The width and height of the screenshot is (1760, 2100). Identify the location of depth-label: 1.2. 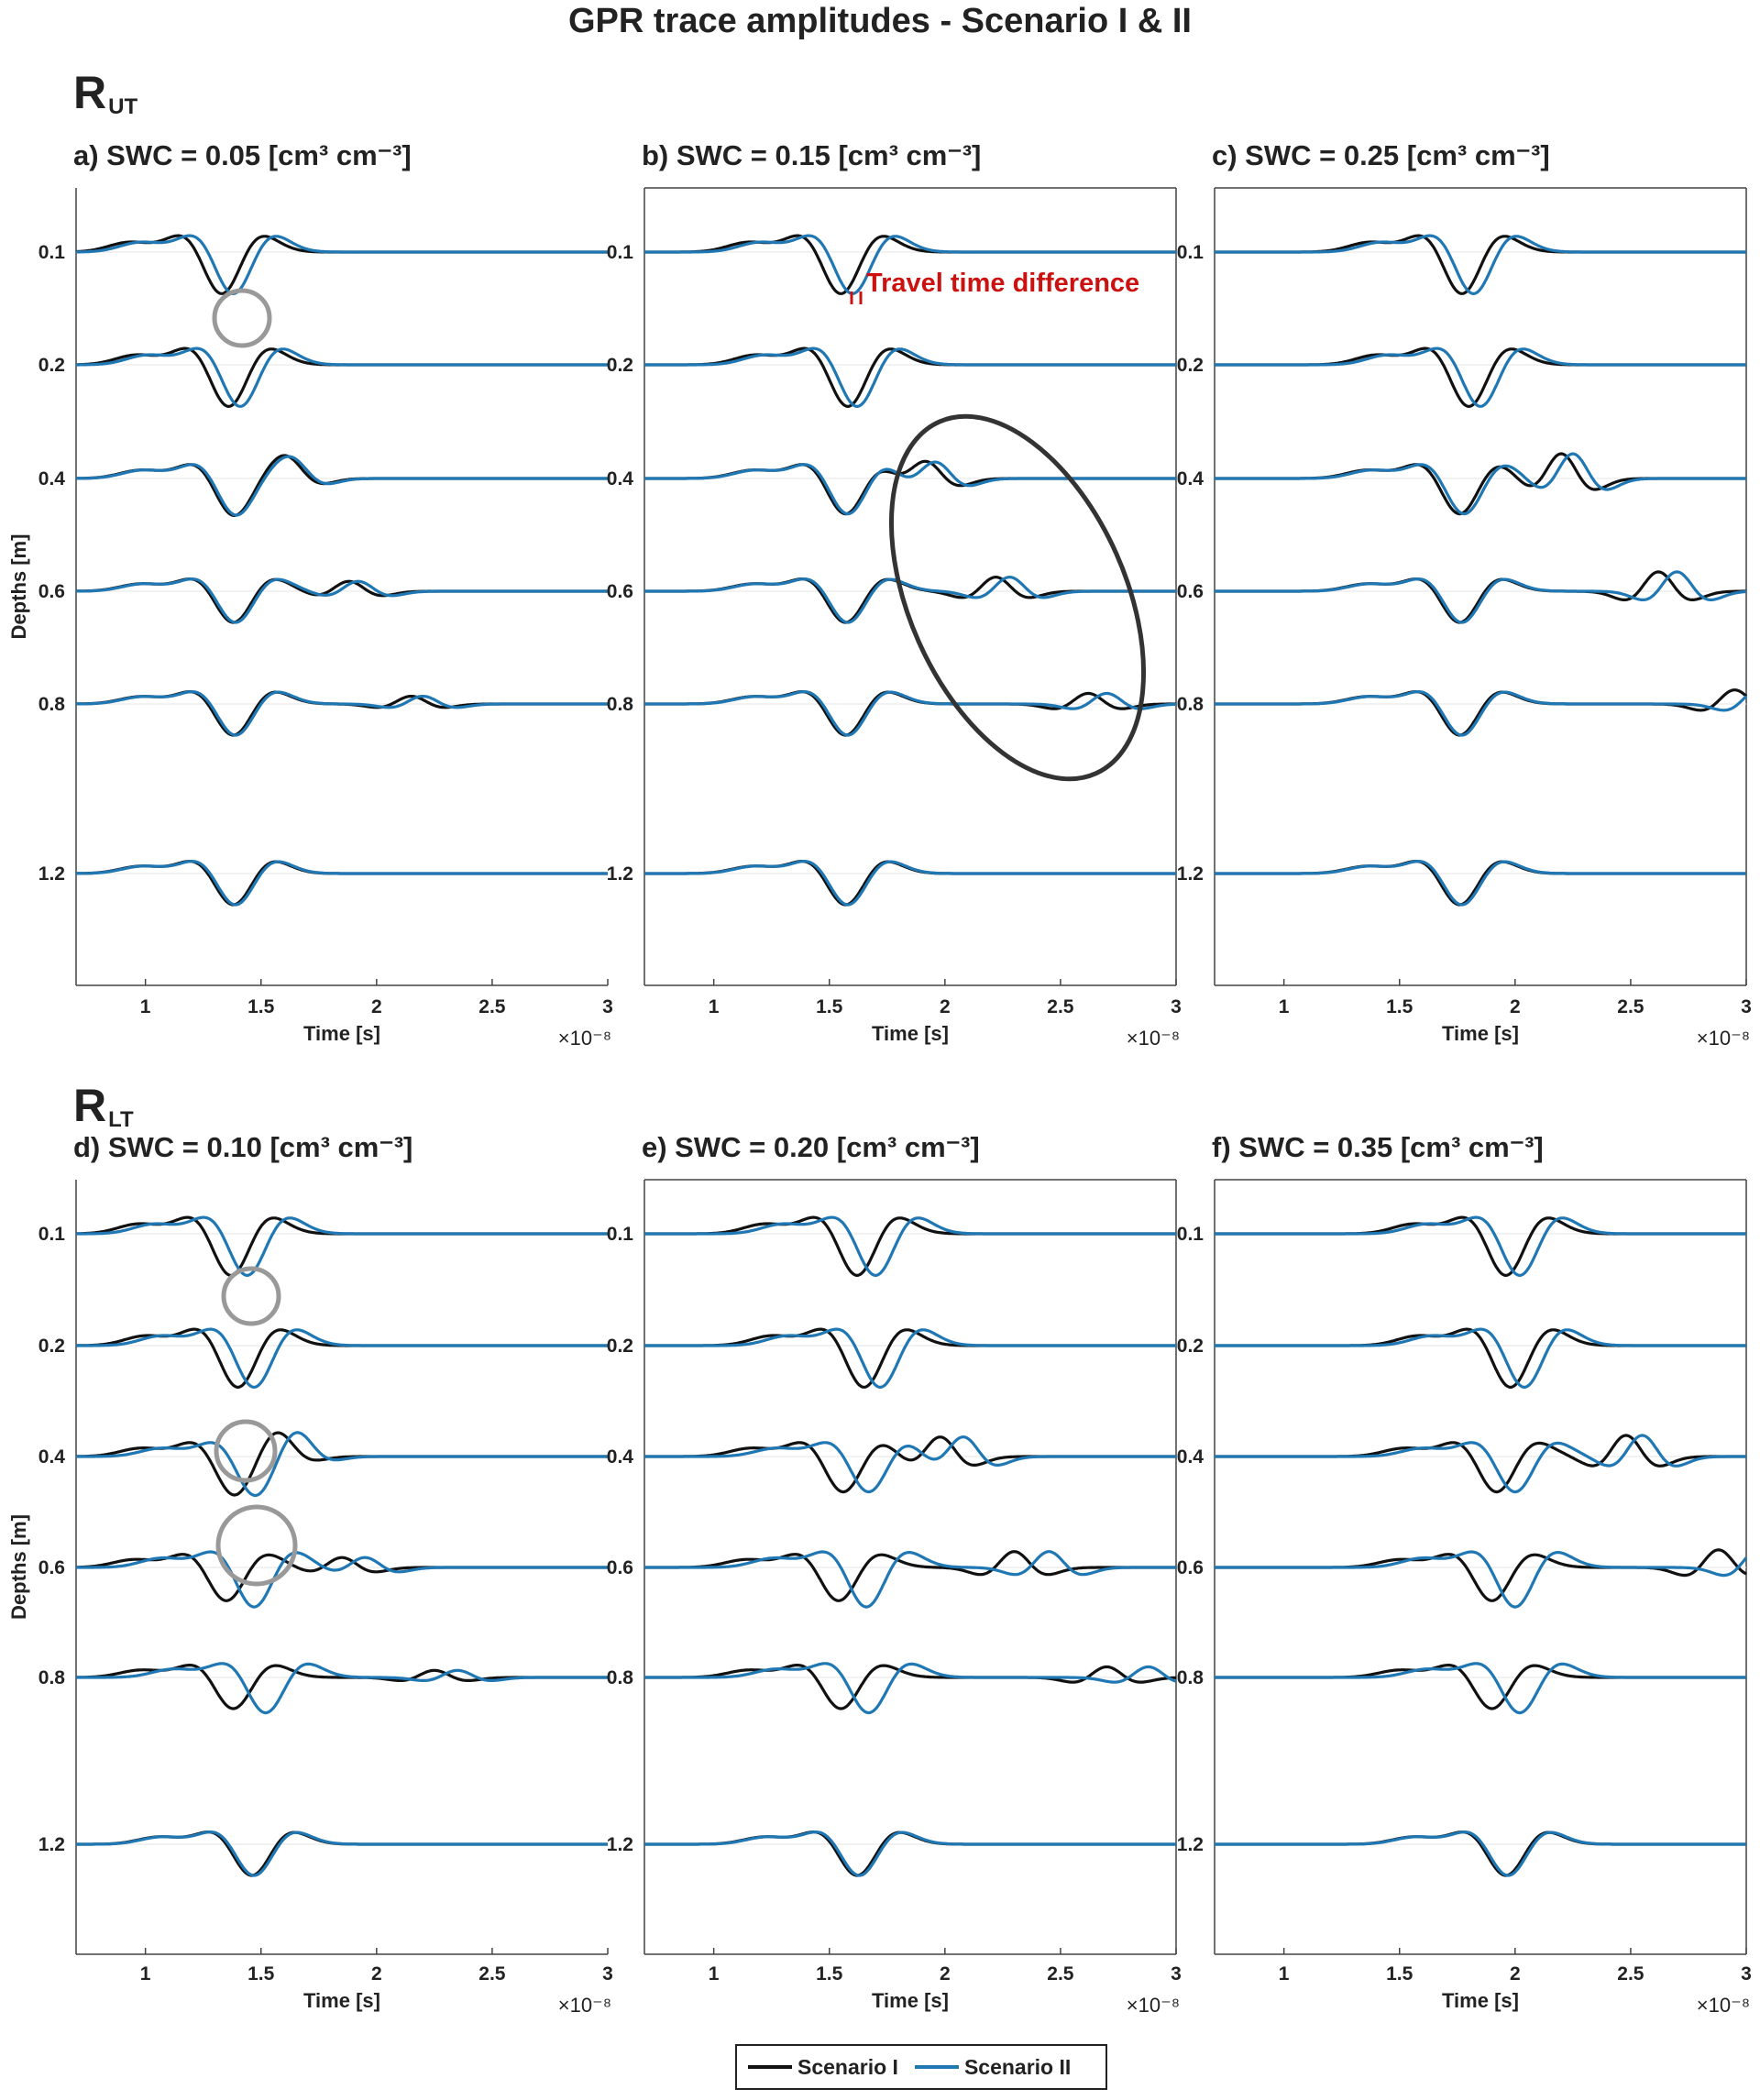
(620, 874).